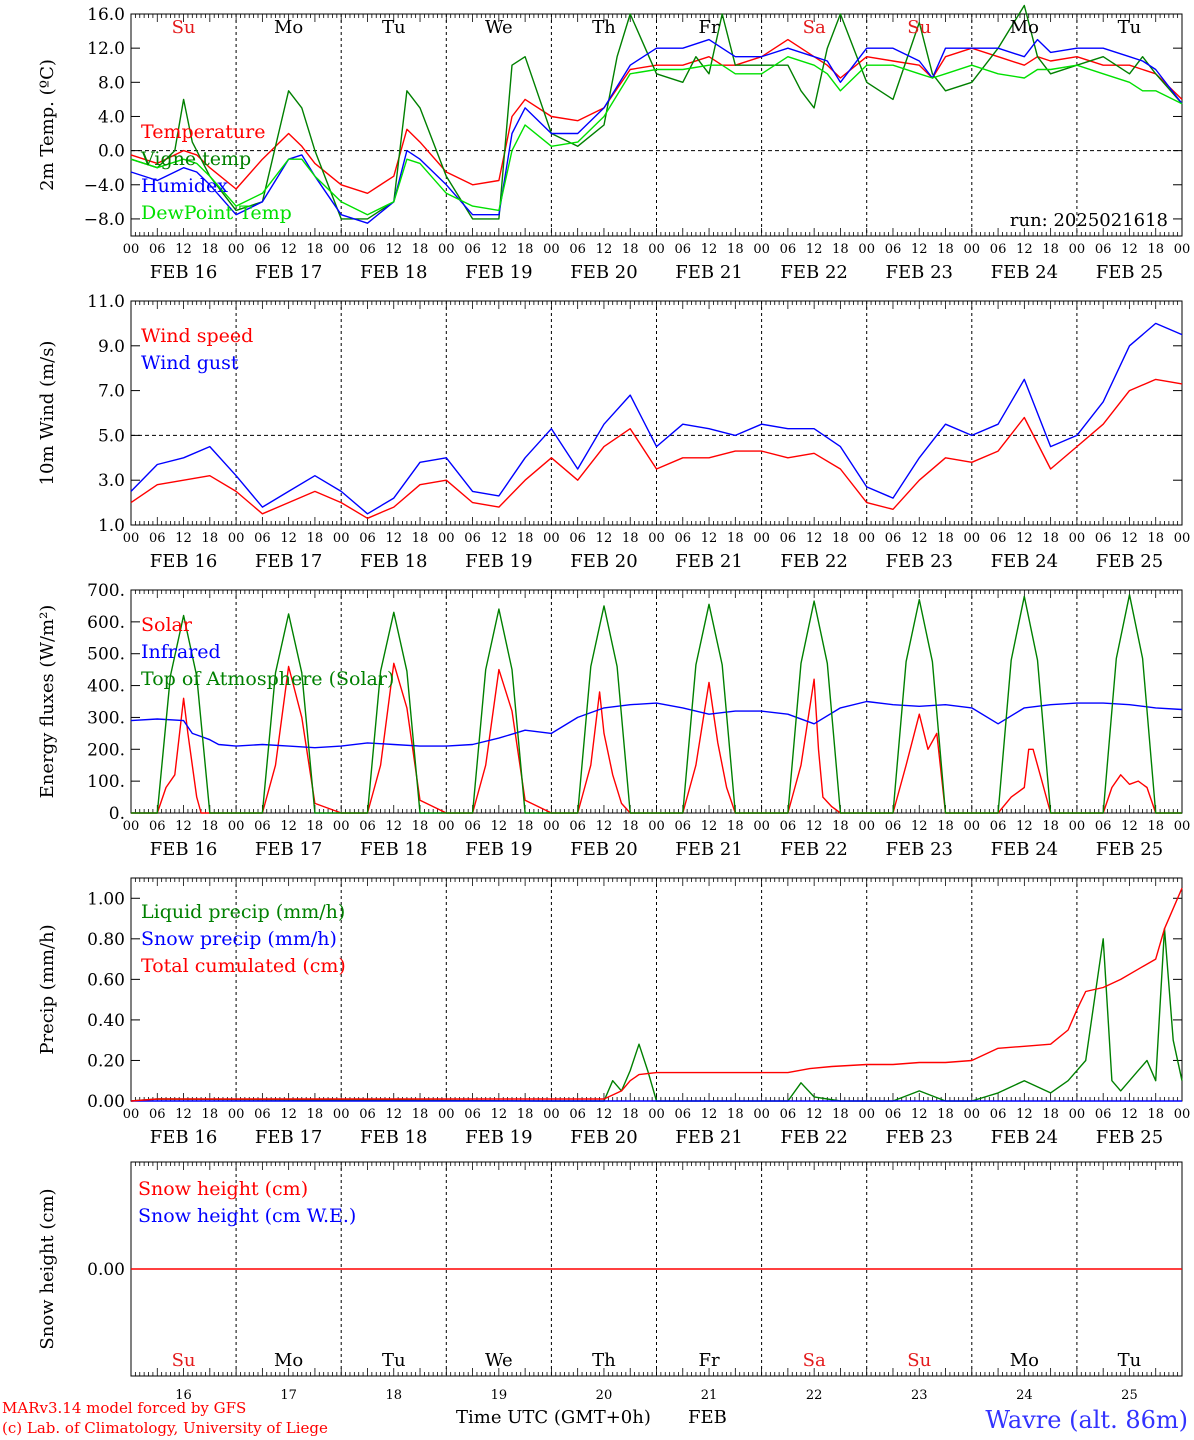 The height and width of the screenshot is (1440, 1194). What do you see at coordinates (603, 272) in the screenshot?
I see `date-label: FEB 20` at bounding box center [603, 272].